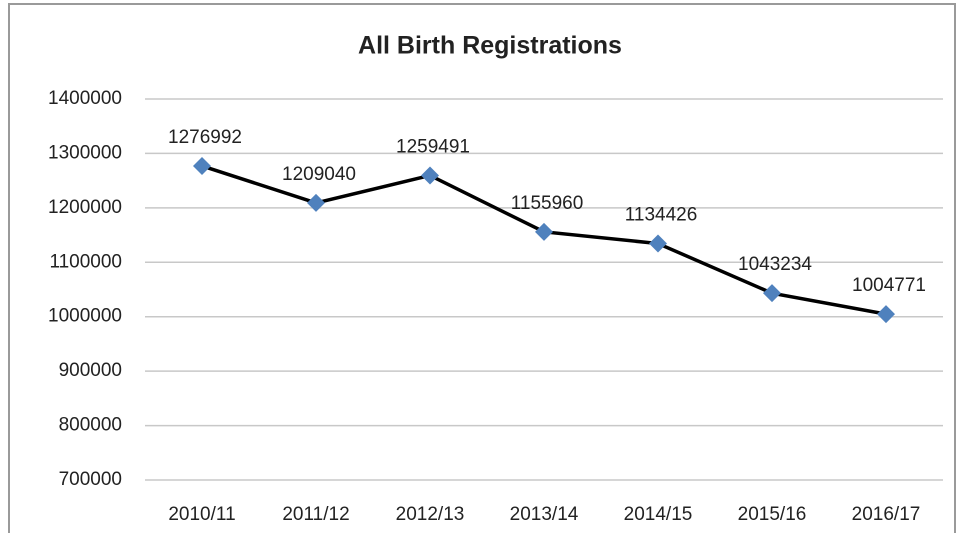  Describe the element at coordinates (90, 479) in the screenshot. I see `y-tick-label: 700000` at that location.